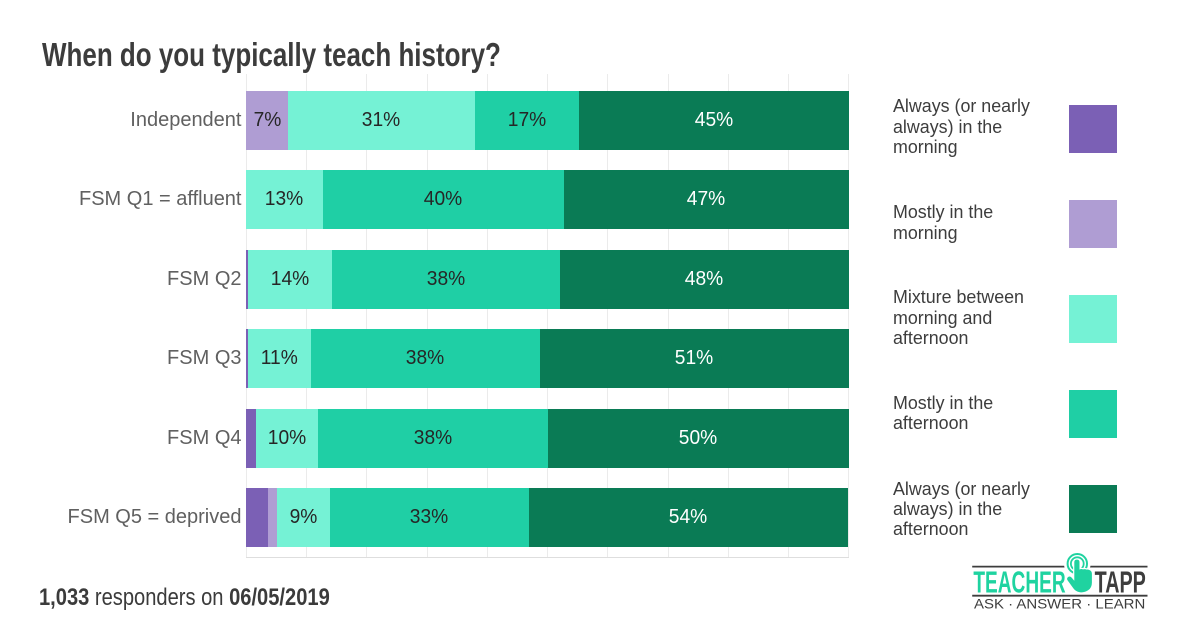 The image size is (1184, 634). Describe the element at coordinates (1019, 583) in the screenshot. I see `svg-text: TEACHER` at that location.